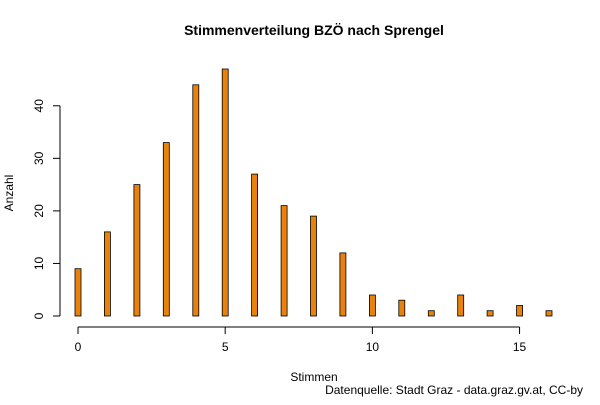 This screenshot has width=600, height=405. I want to click on y-tick-label-0: 0, so click(39, 315).